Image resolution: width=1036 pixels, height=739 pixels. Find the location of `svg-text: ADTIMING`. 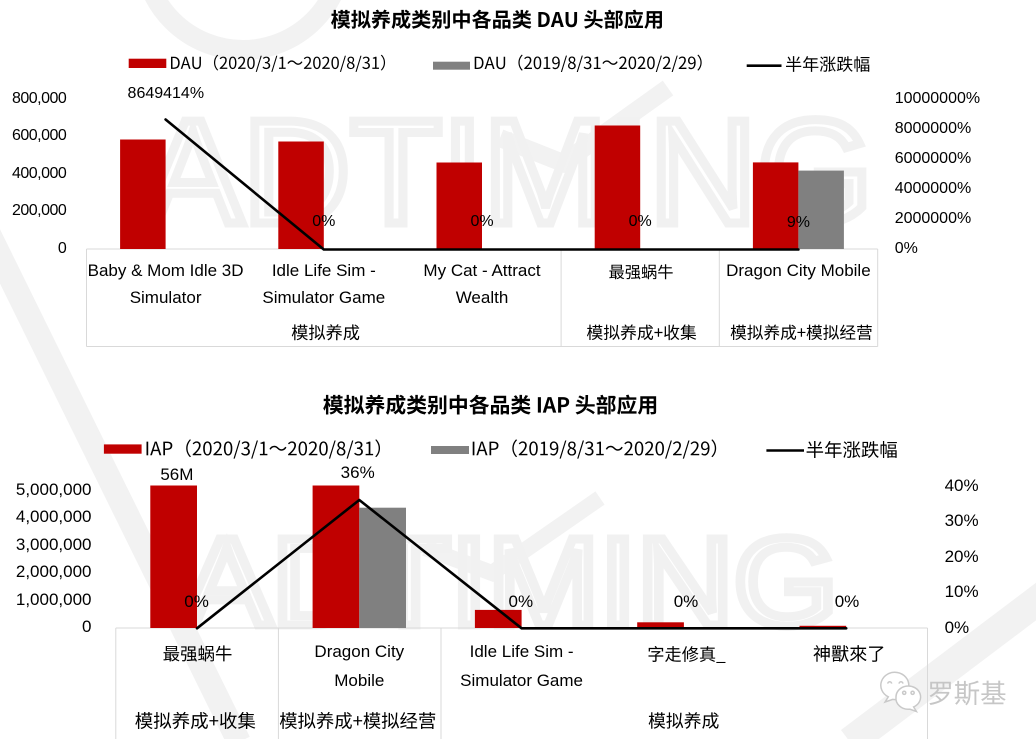

svg-text: ADTIMING is located at coordinates (510, 582).